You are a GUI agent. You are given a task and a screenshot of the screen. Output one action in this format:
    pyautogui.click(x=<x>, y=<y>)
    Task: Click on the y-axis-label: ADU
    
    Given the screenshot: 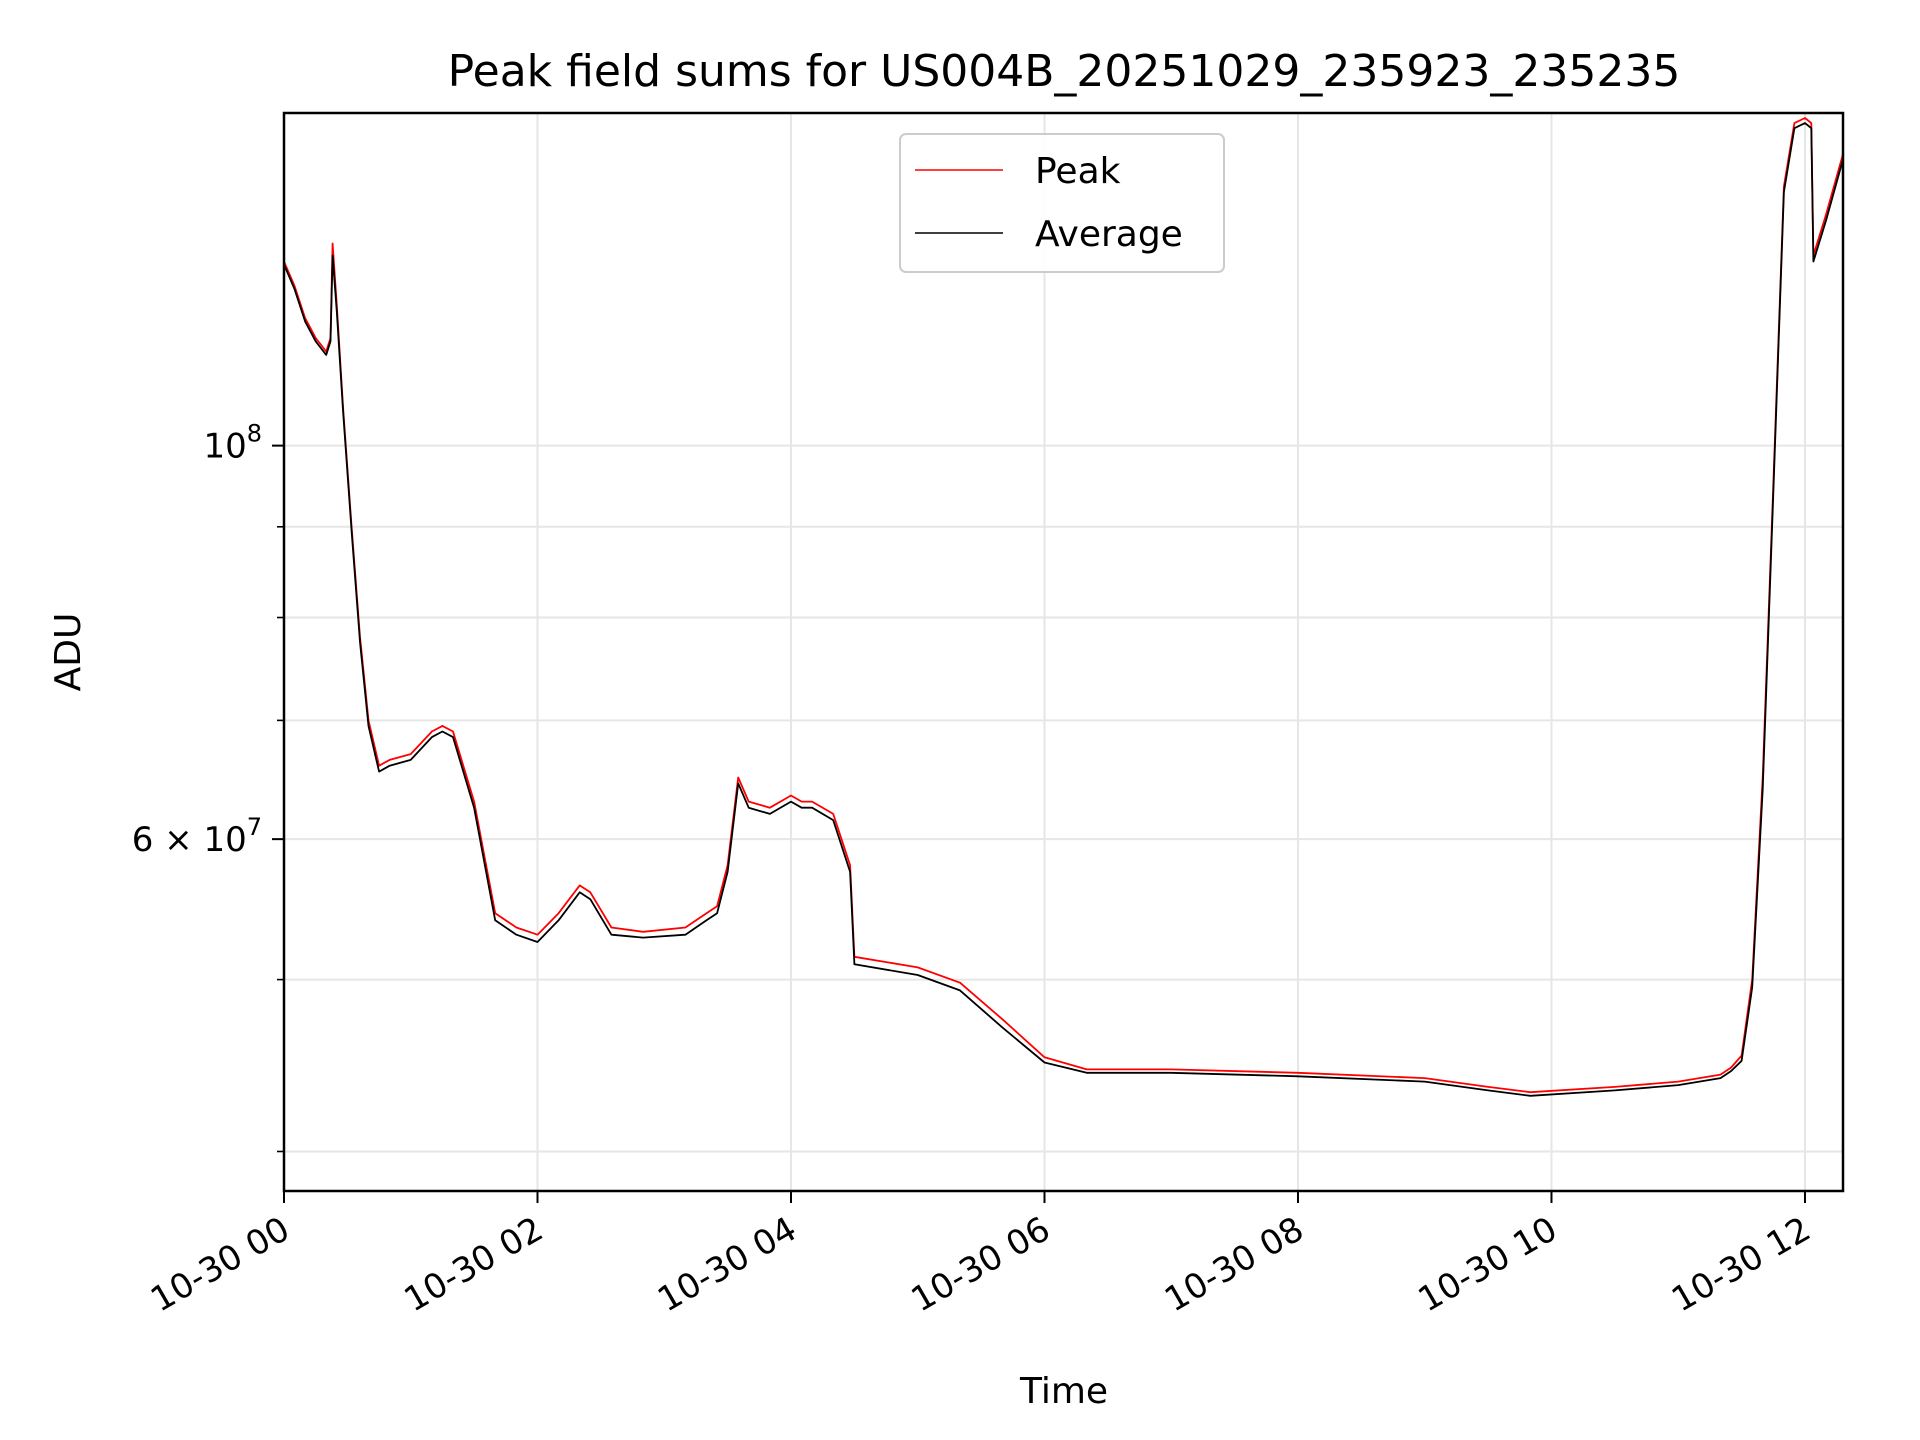 What is the action you would take?
    pyautogui.click(x=68, y=652)
    